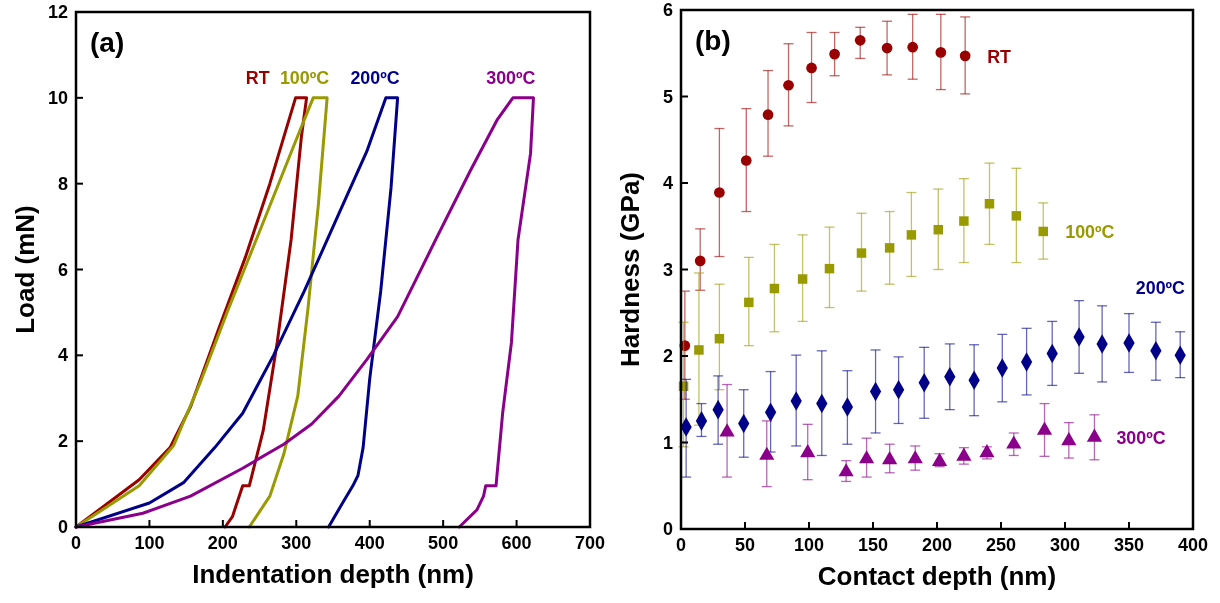 The image size is (1220, 603). I want to click on y-tick-label: 10, so click(57, 97).